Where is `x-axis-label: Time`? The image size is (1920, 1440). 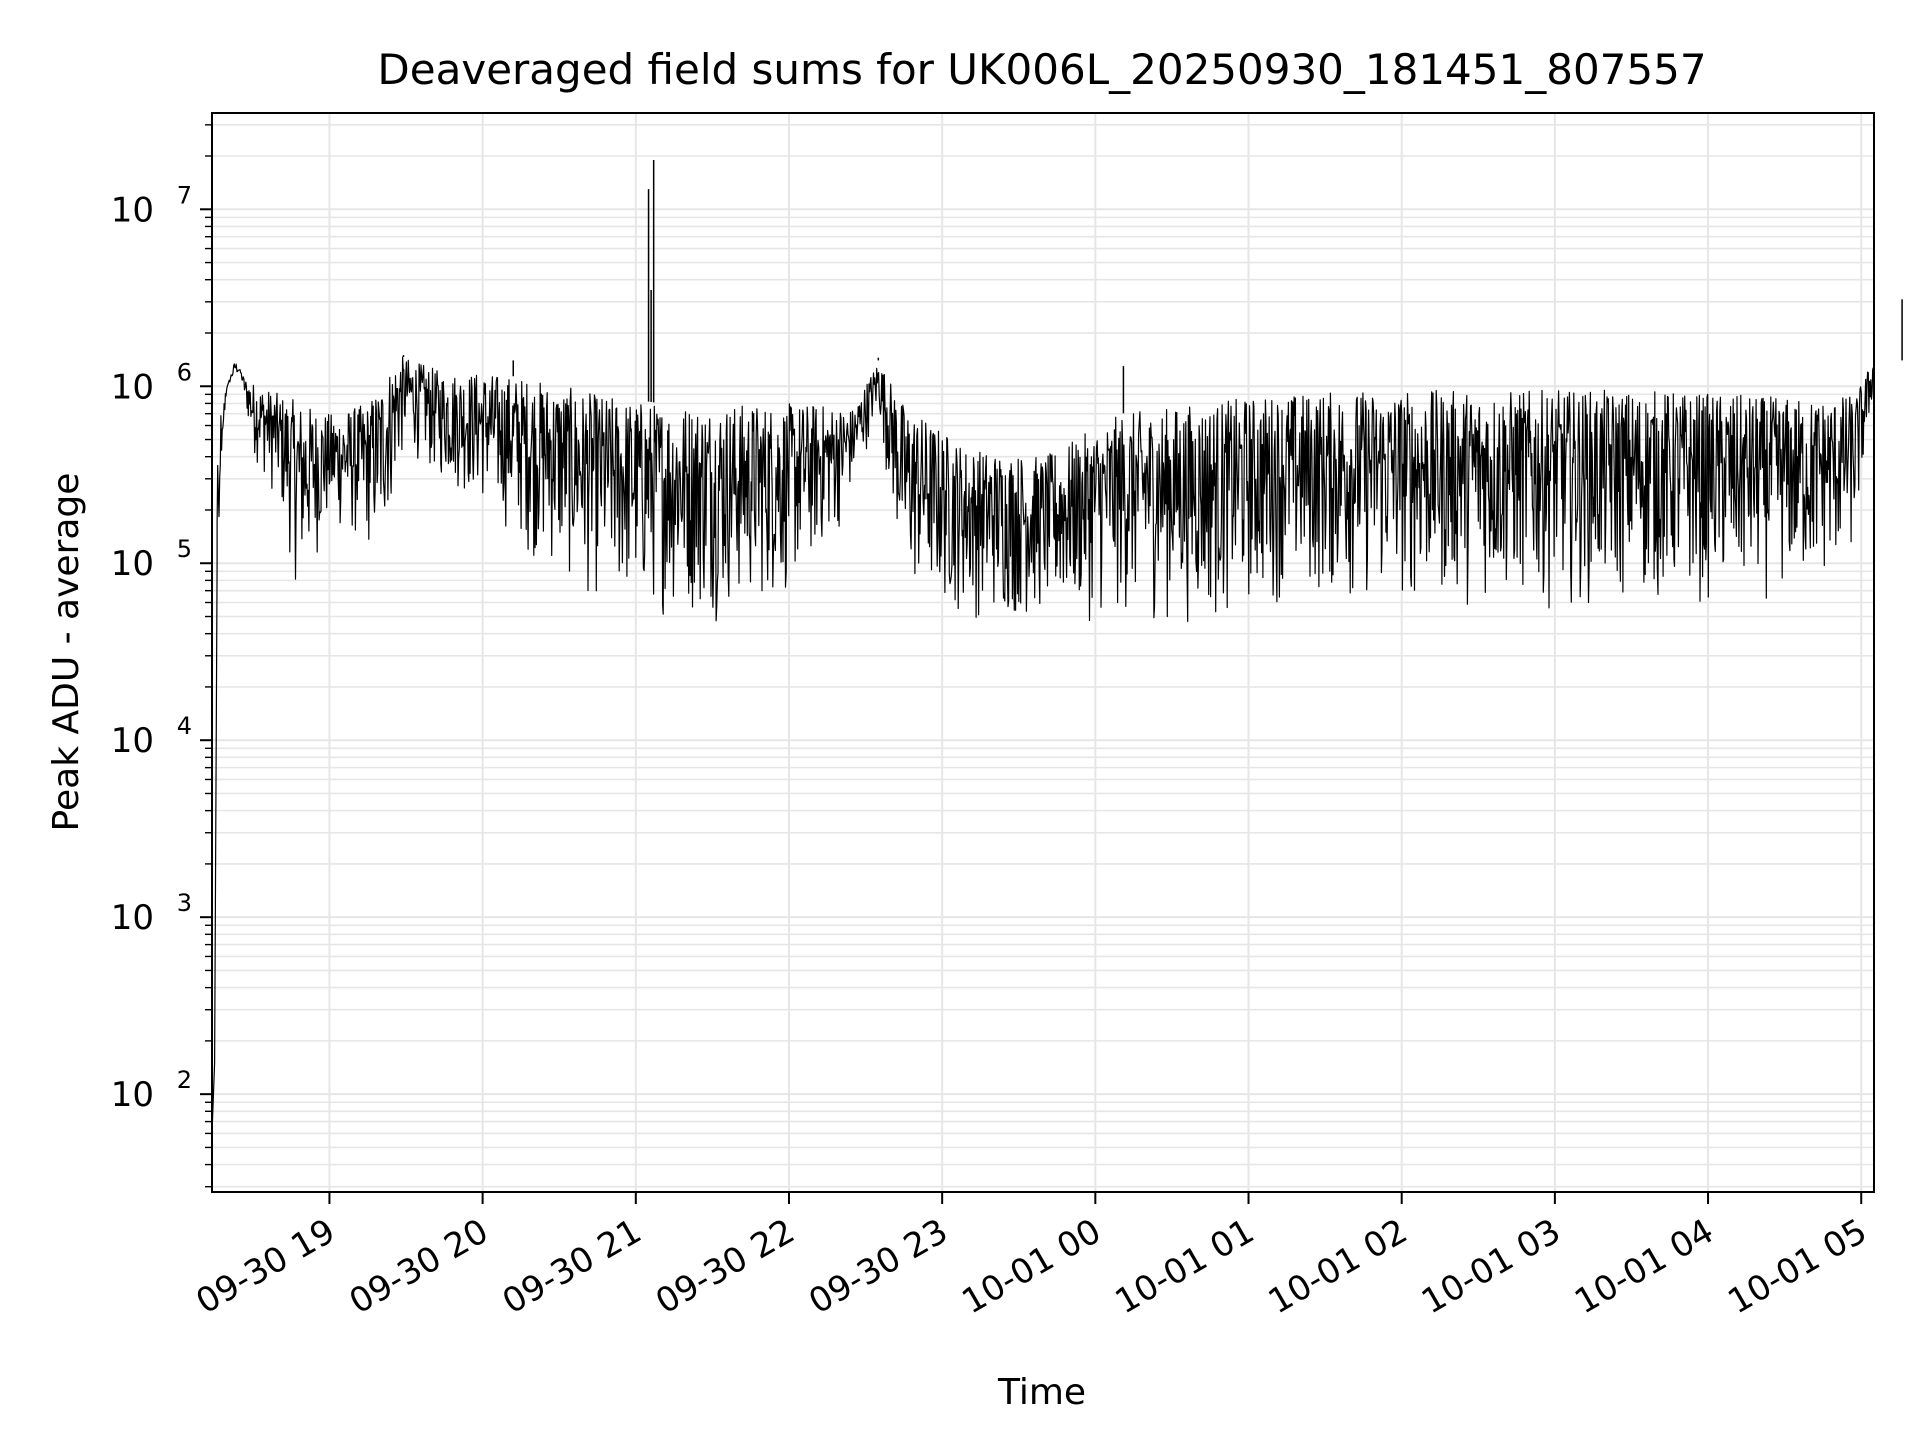
x-axis-label: Time is located at coordinates (1041, 1392).